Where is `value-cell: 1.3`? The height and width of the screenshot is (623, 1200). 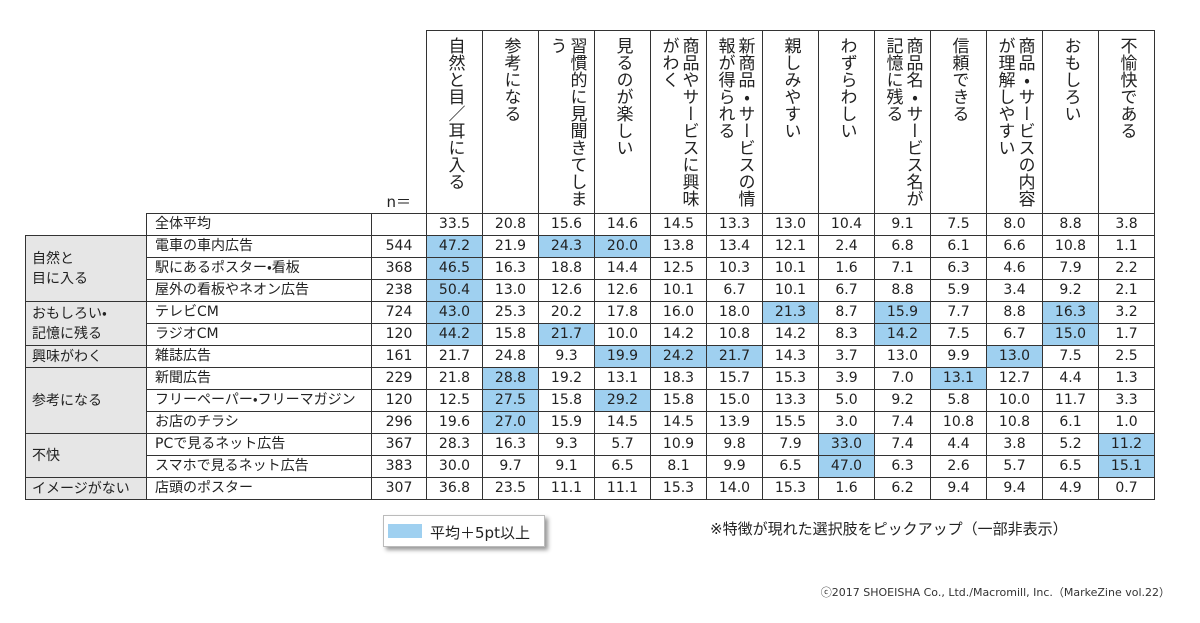 value-cell: 1.3 is located at coordinates (1126, 378).